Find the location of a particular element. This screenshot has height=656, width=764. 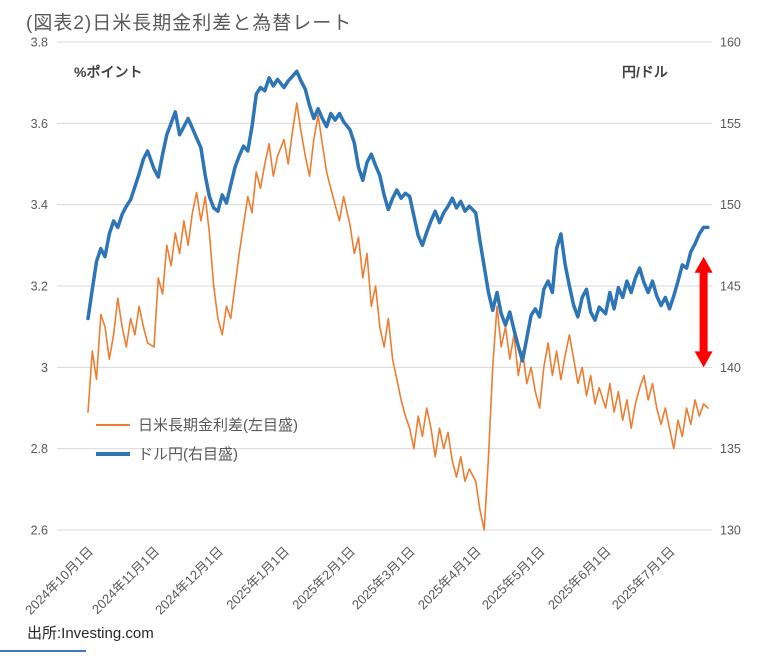

legend-item-dollar-yen: ドル円(右目盛) is located at coordinates (197, 453).